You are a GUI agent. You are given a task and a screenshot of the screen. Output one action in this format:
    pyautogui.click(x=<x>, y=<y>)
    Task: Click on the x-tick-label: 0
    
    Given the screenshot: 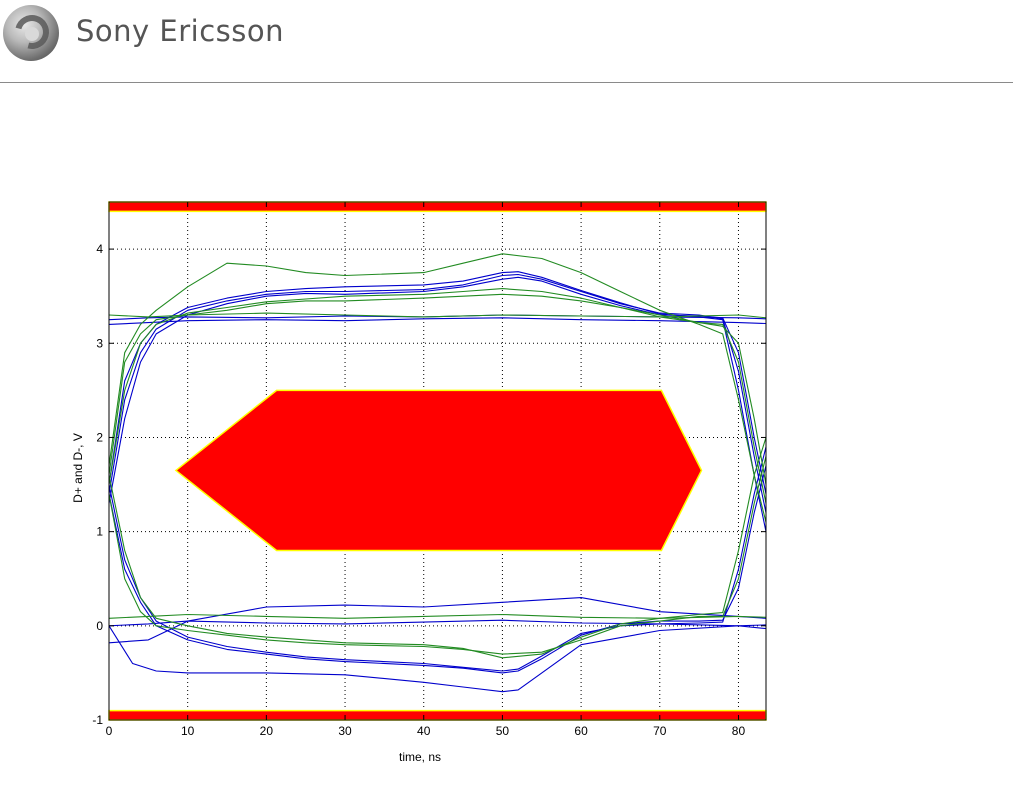 What is the action you would take?
    pyautogui.click(x=109, y=731)
    